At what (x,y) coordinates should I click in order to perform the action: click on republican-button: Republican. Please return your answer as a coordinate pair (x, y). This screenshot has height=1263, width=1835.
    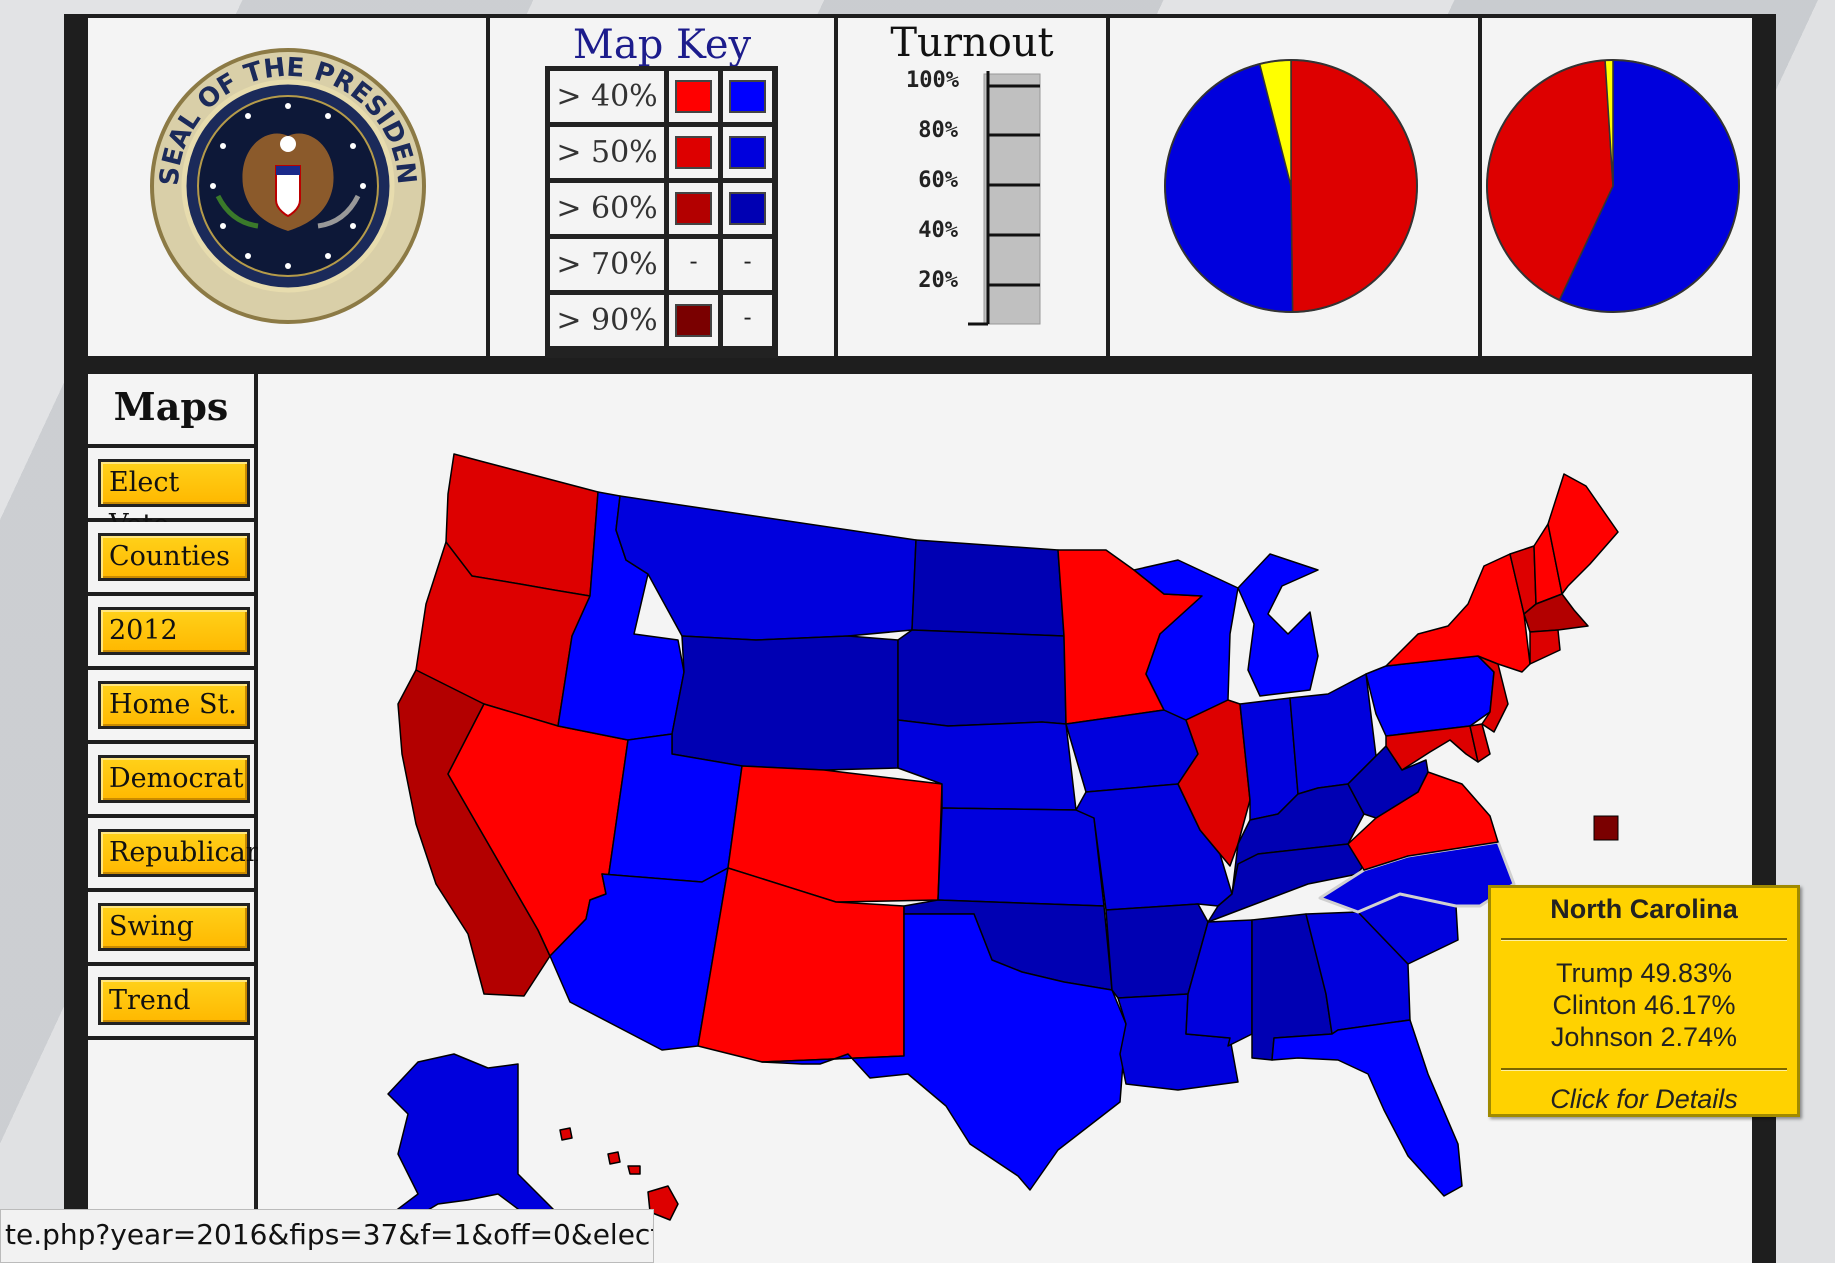
    Looking at the image, I should click on (180, 853).